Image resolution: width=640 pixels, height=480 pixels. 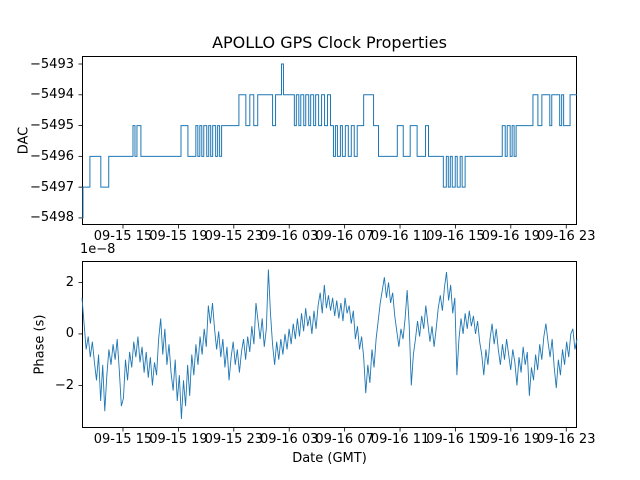 What do you see at coordinates (40, 344) in the screenshot?
I see `phase-y-axis-label: Phase (s)` at bounding box center [40, 344].